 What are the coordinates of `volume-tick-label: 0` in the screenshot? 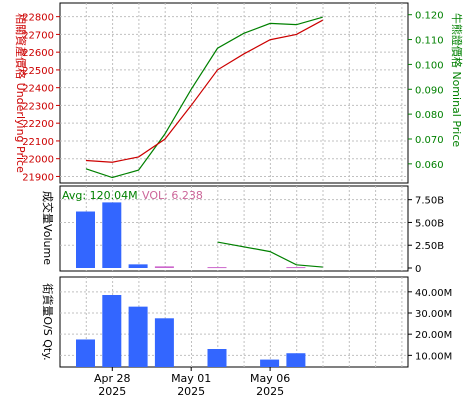 It's located at (418, 269).